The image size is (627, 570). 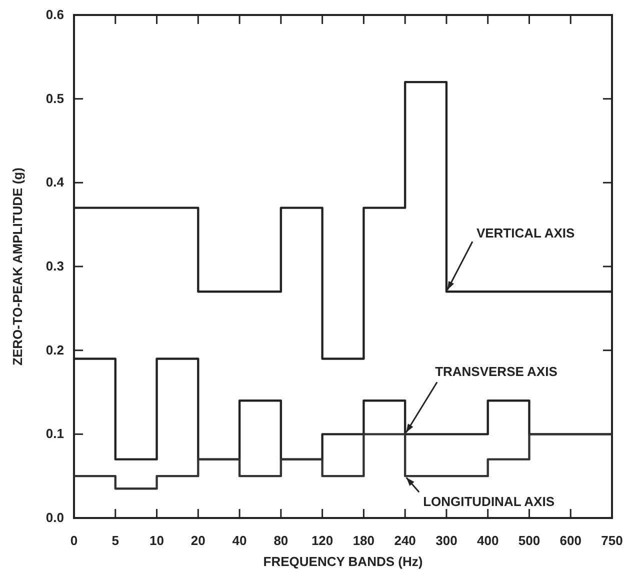 I want to click on x-axis-title: FREQUENCY BANDS (Hz), so click(x=343, y=561).